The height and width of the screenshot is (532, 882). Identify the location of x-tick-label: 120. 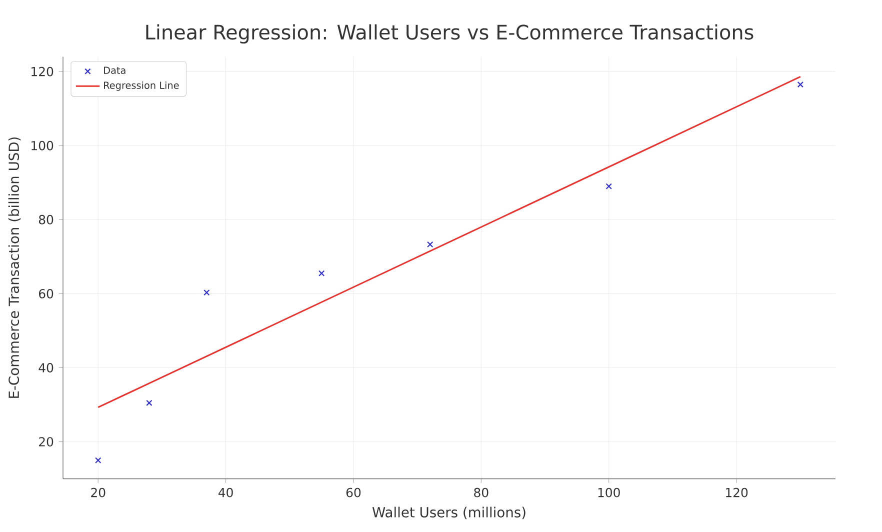
(737, 493).